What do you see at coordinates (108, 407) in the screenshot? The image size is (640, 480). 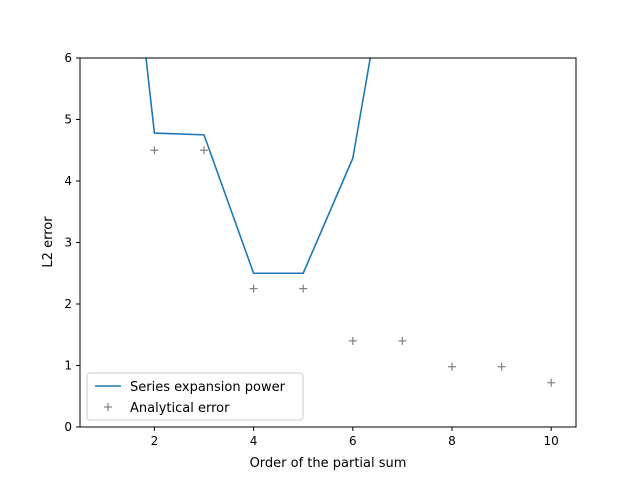 I see `legend-marker-swatch` at bounding box center [108, 407].